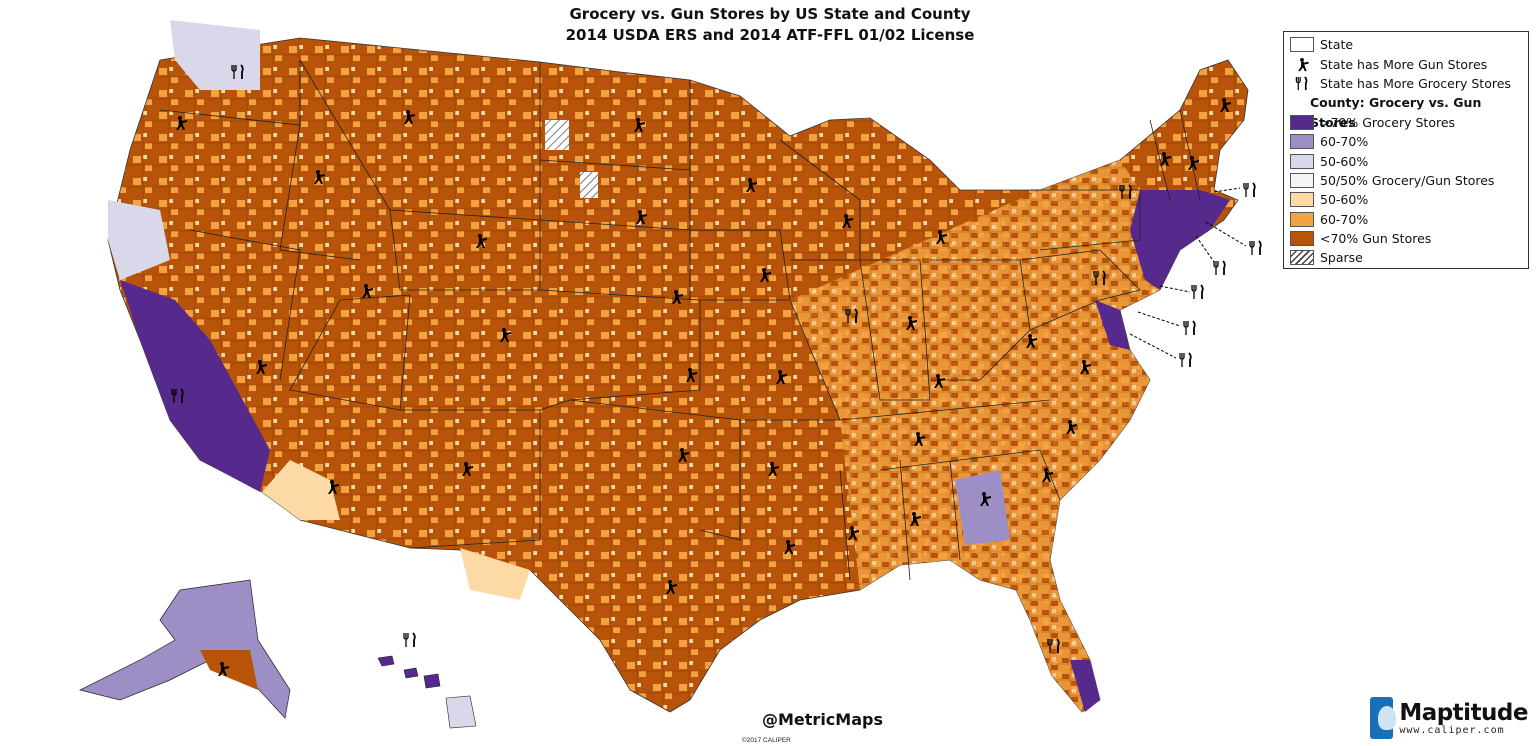 The width and height of the screenshot is (1536, 746). I want to click on maryland-grocery-region, so click(1112, 325).